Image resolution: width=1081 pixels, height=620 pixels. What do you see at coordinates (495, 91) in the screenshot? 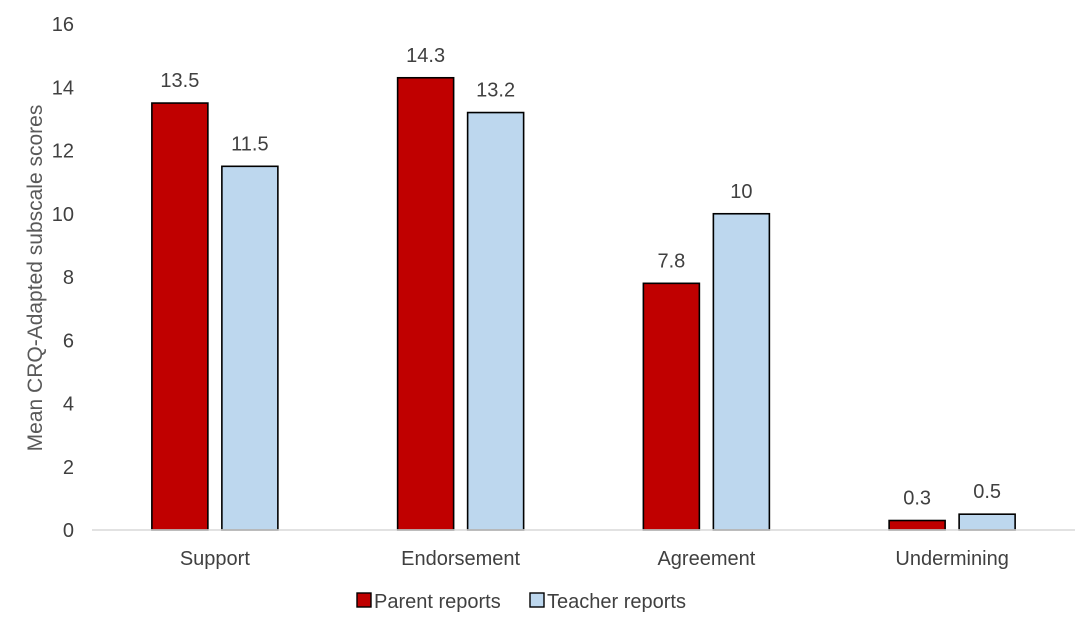
I see `data-label: 13.2` at bounding box center [495, 91].